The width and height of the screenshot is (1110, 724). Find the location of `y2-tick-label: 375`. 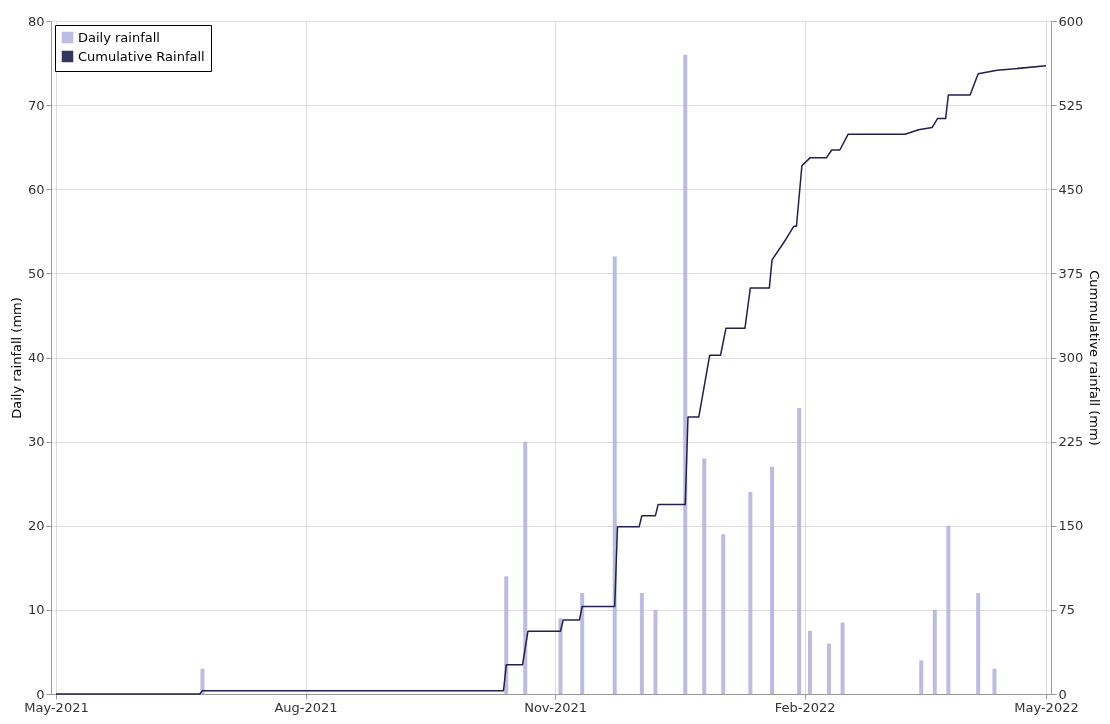

y2-tick-label: 375 is located at coordinates (1071, 273).